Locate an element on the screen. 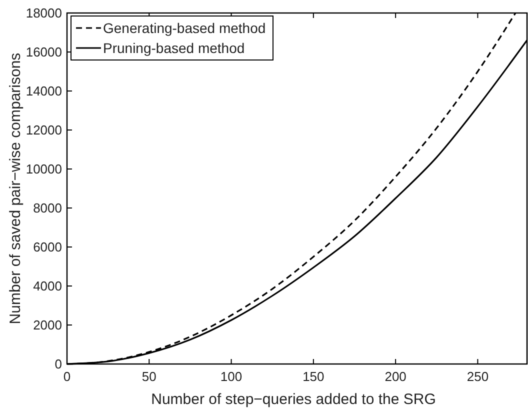  y-tick-label: 6000 is located at coordinates (47, 247).